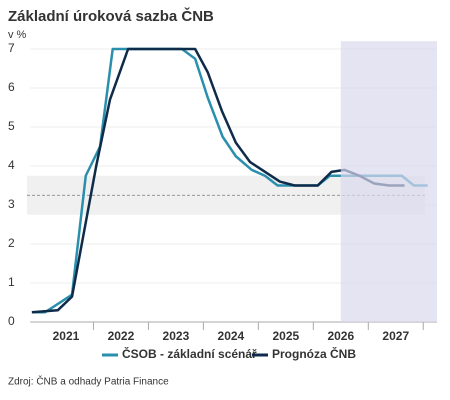 This screenshot has width=450, height=400. What do you see at coordinates (11, 48) in the screenshot?
I see `y-tick-label: 7` at bounding box center [11, 48].